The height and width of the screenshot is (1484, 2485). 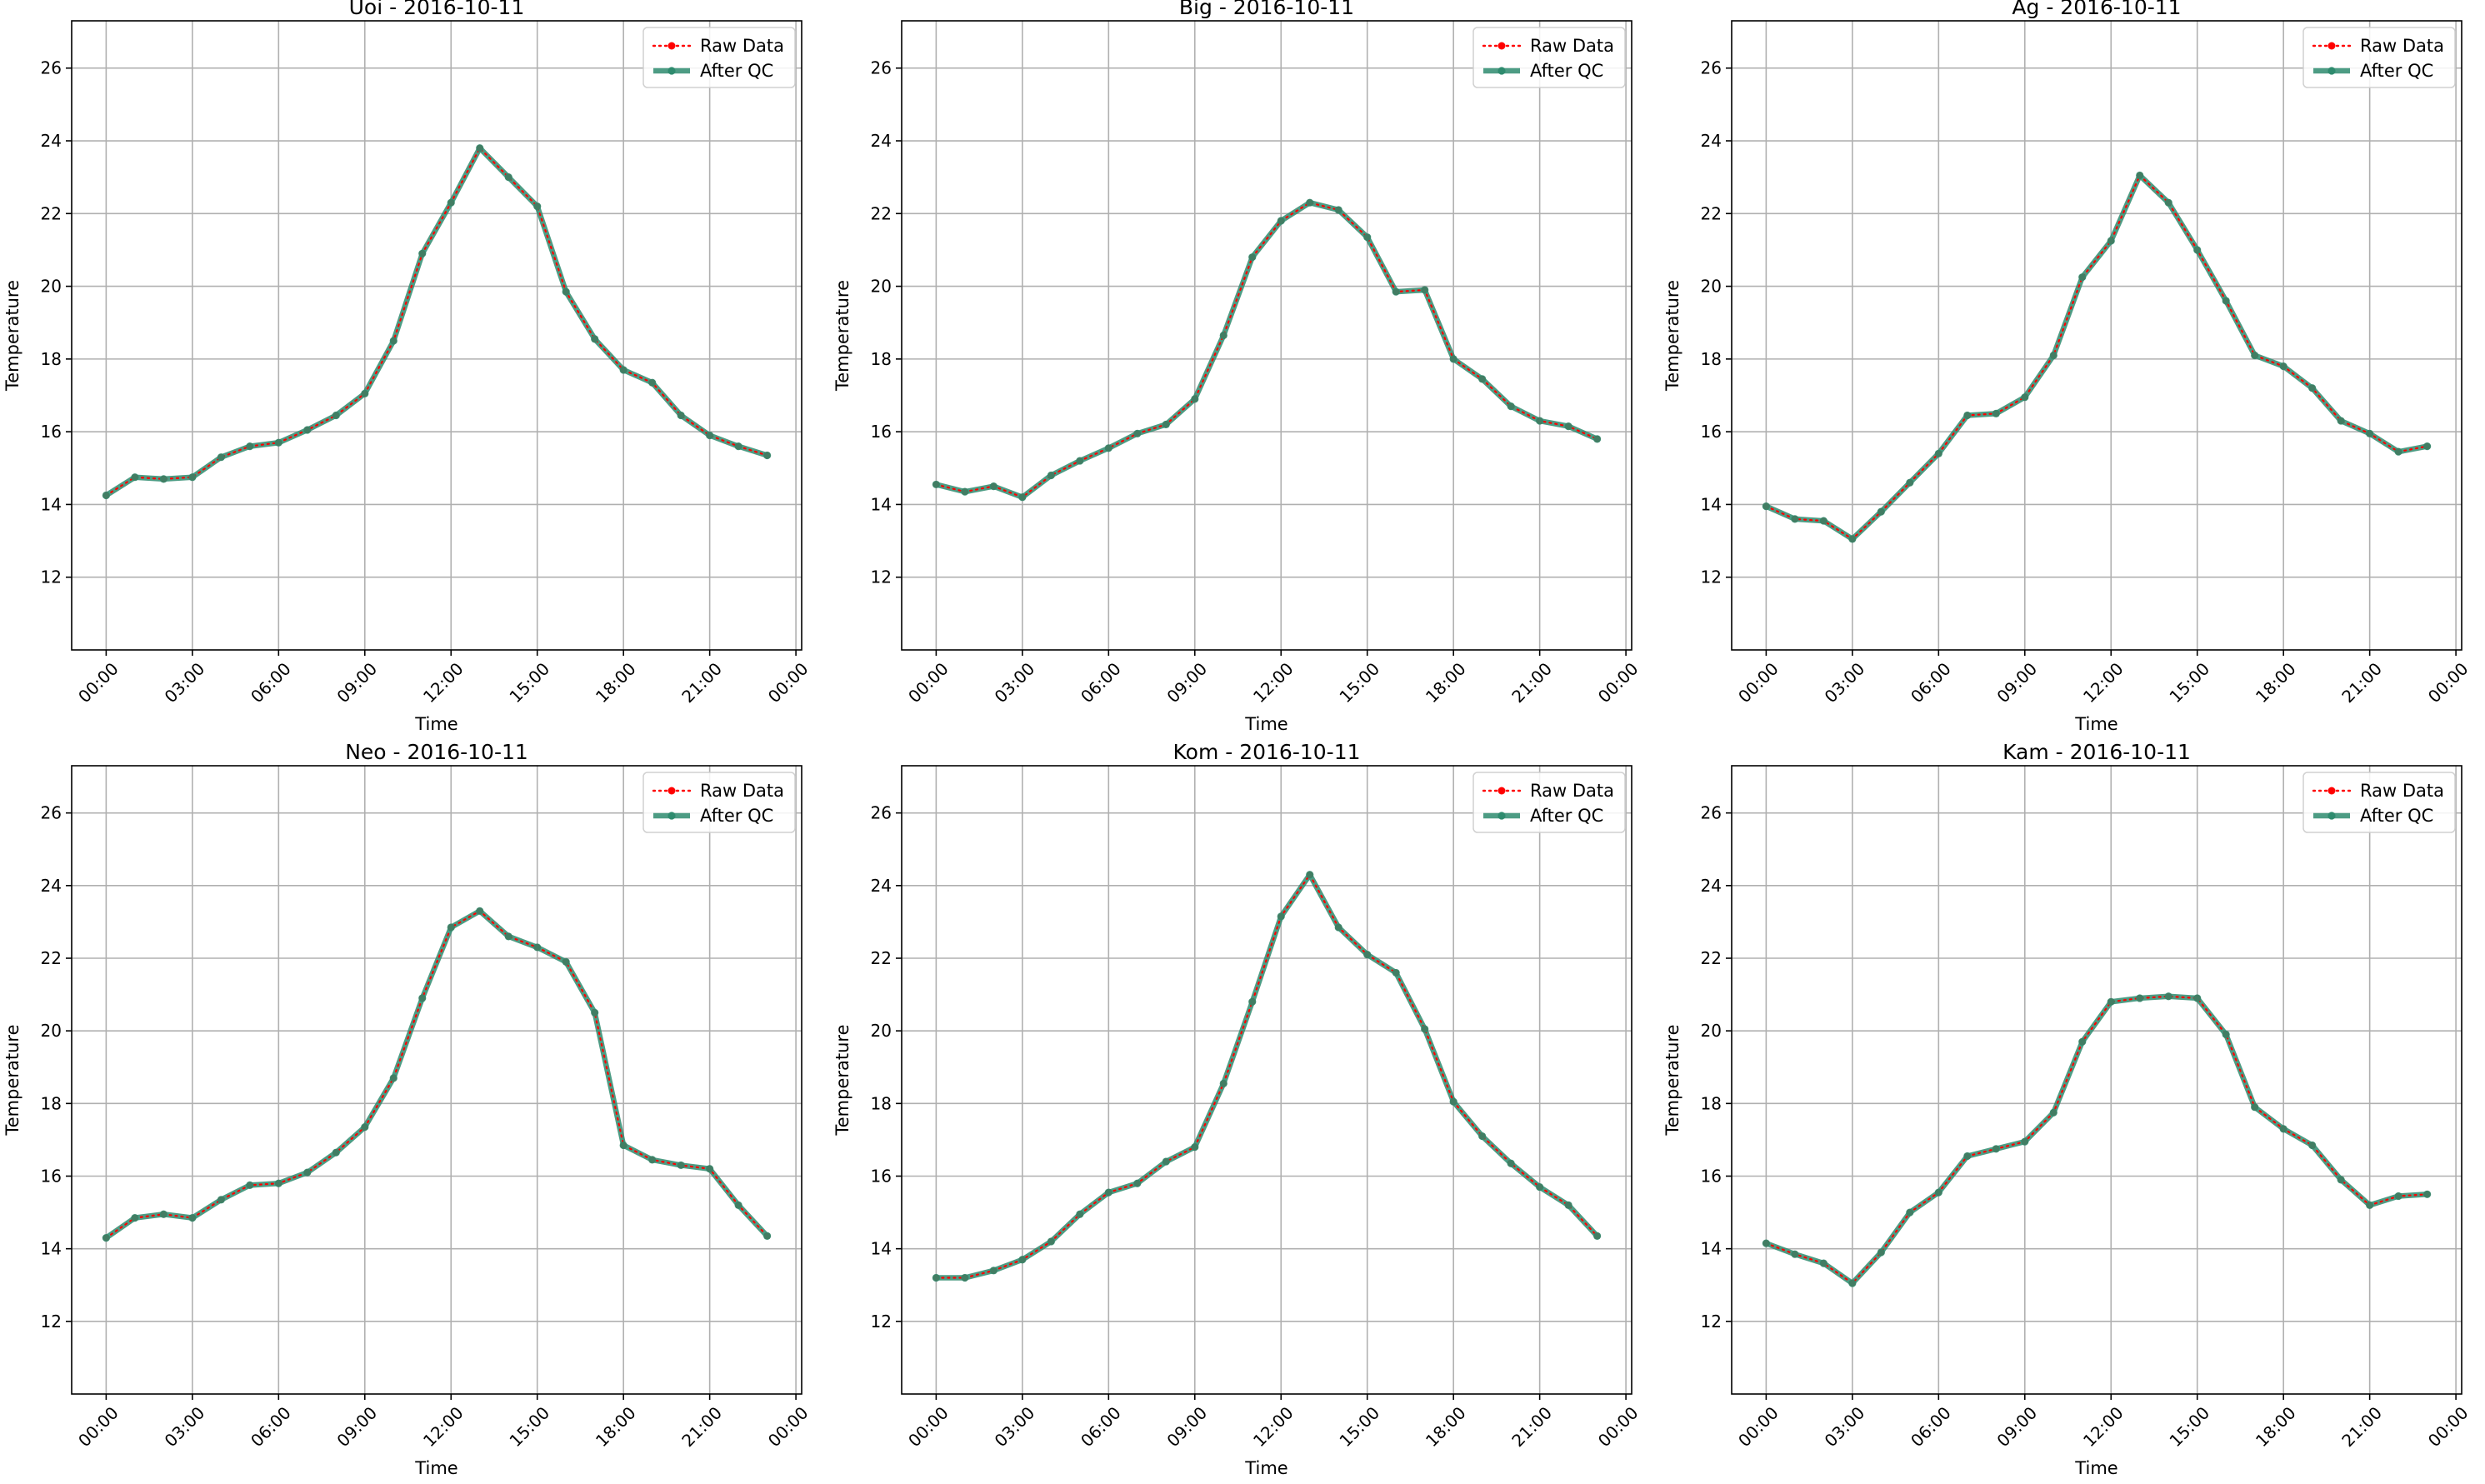 What do you see at coordinates (437, 9) in the screenshot?
I see `chart-title: Uoi - 2016-10-11` at bounding box center [437, 9].